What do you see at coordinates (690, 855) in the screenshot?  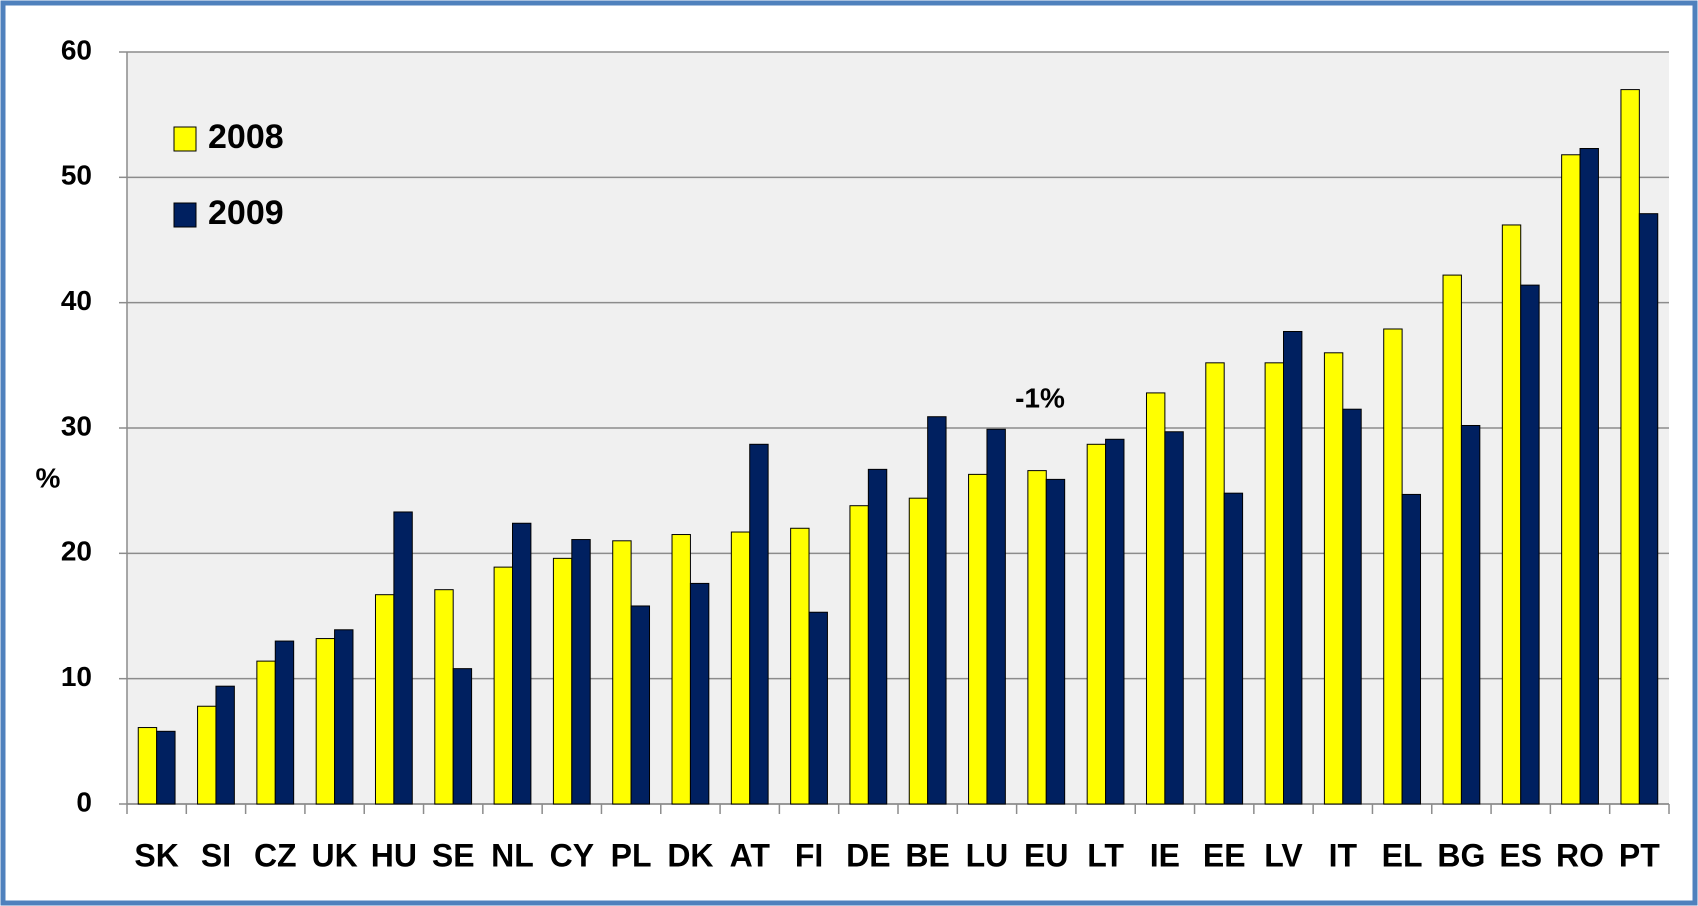 I see `x-tick-label: DK` at bounding box center [690, 855].